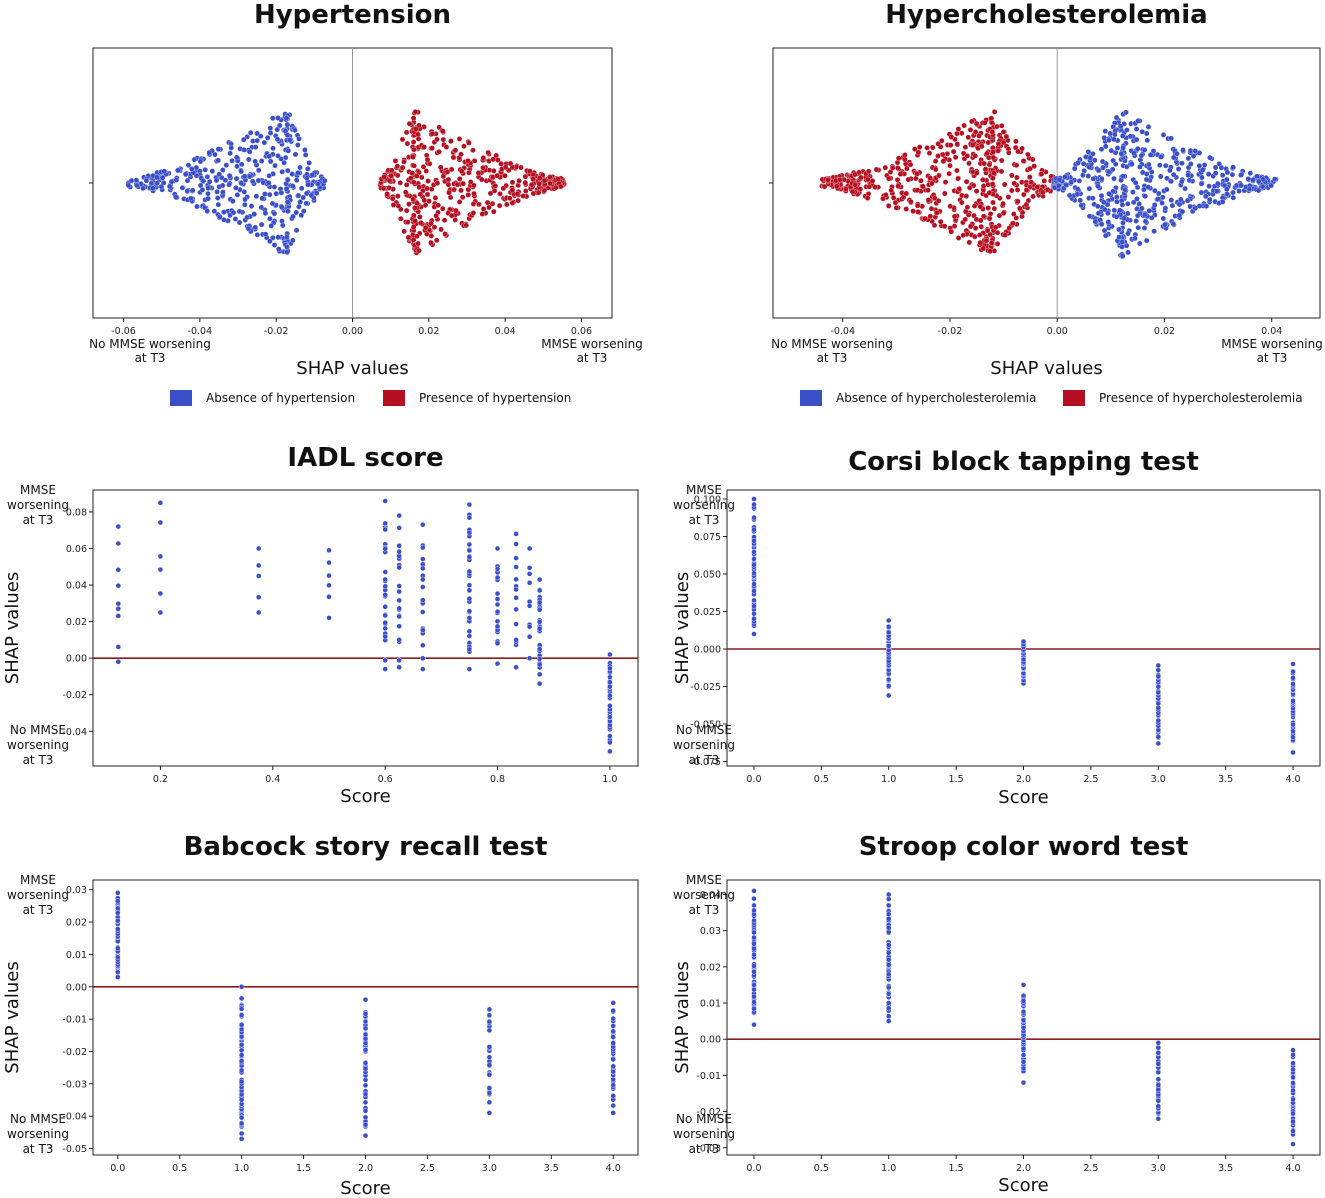 The width and height of the screenshot is (1325, 1198). Describe the element at coordinates (76, 955) in the screenshot. I see `babcock-ytick-label: 0.01` at that location.